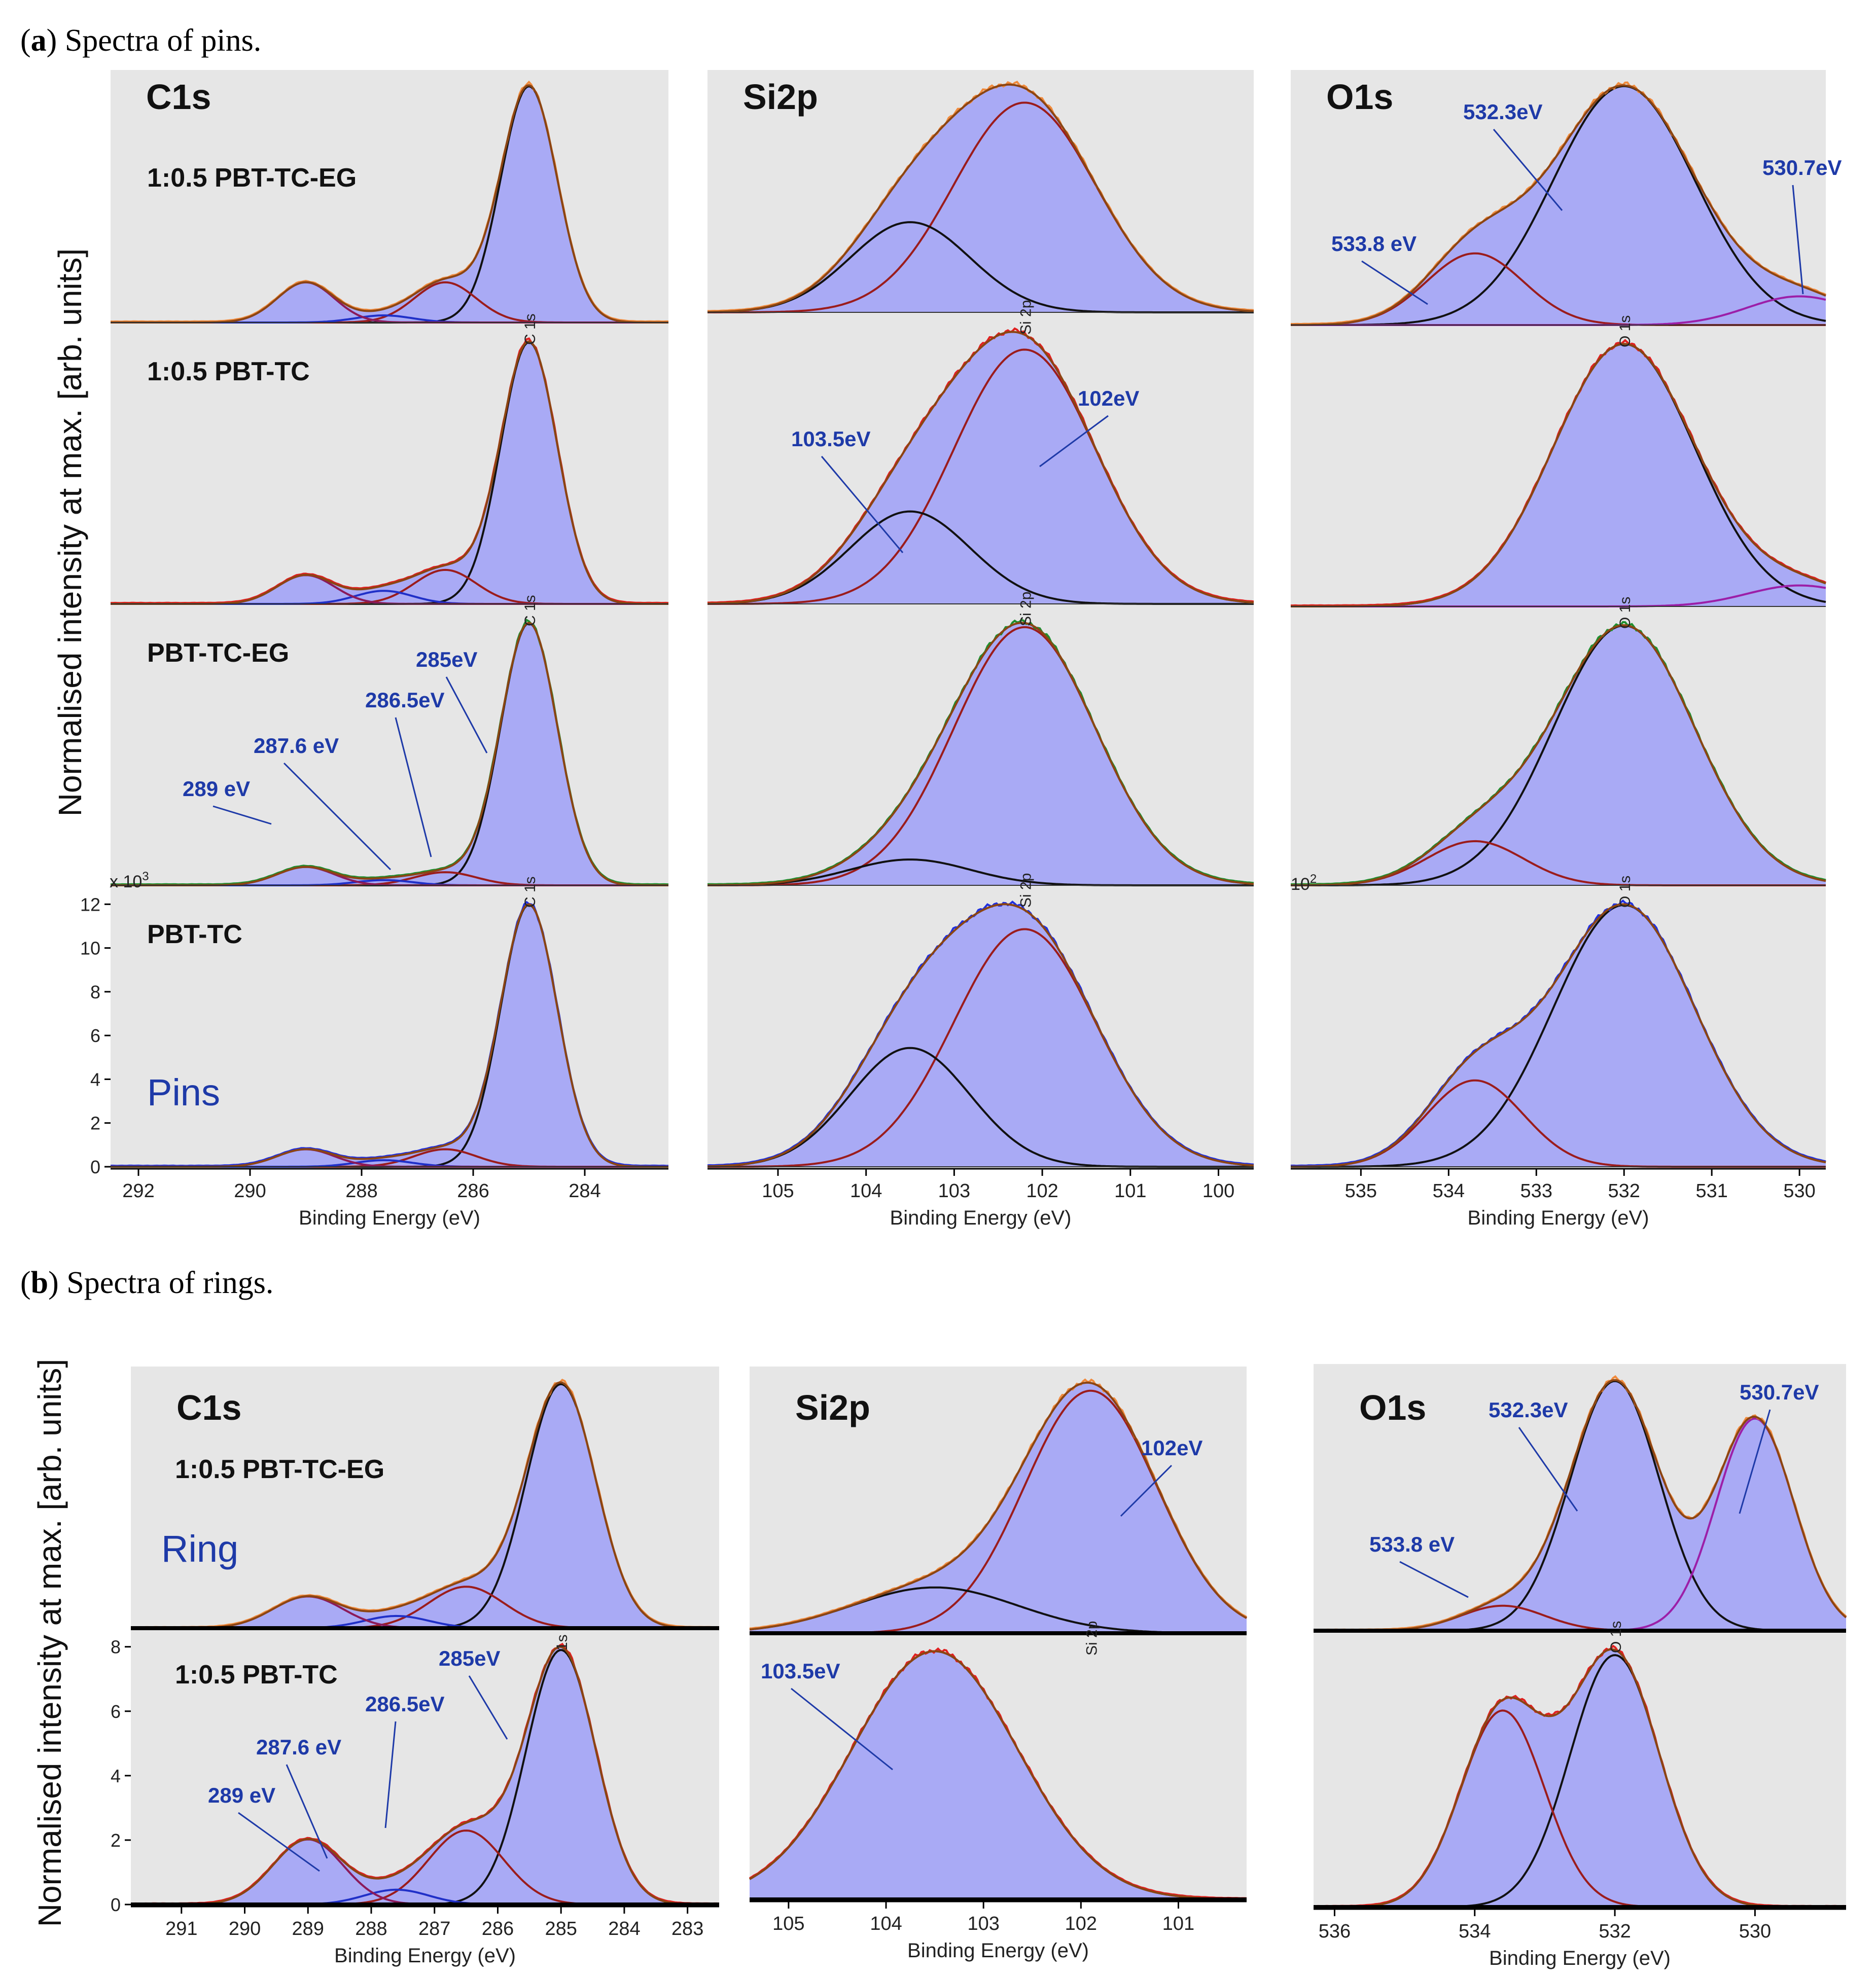 Image resolution: width=1876 pixels, height=1975 pixels. Describe the element at coordinates (129, 881) in the screenshot. I see `c1s-scale-label: x 103` at that location.